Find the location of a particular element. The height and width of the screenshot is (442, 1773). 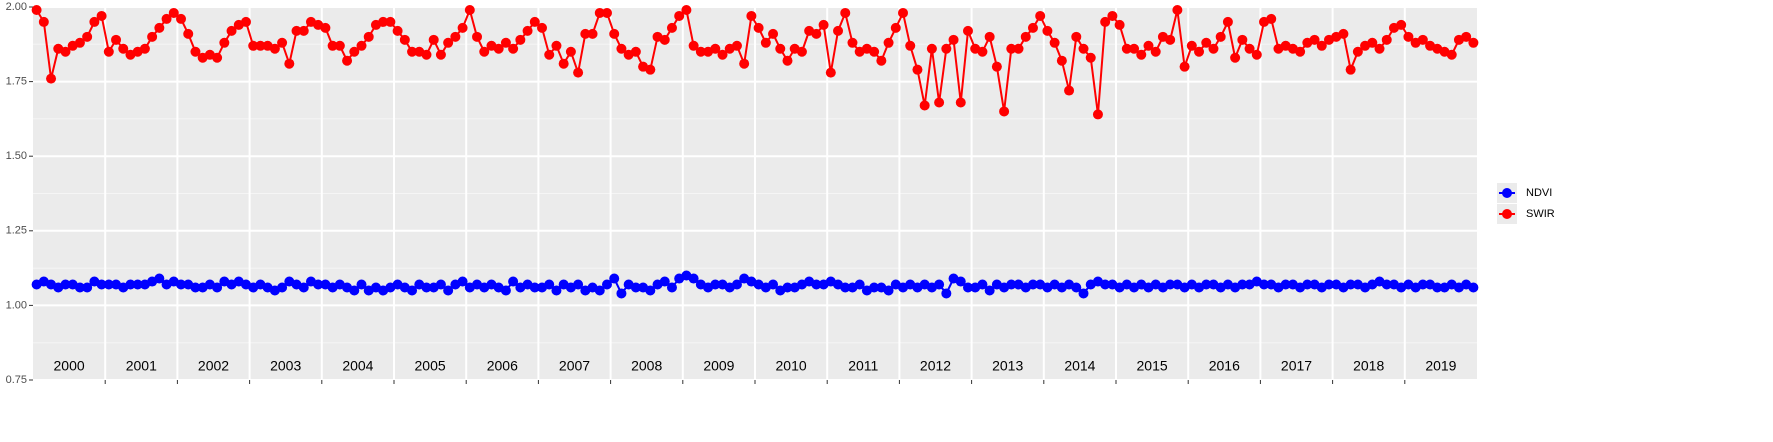

year-label: 2014 is located at coordinates (1079, 366).